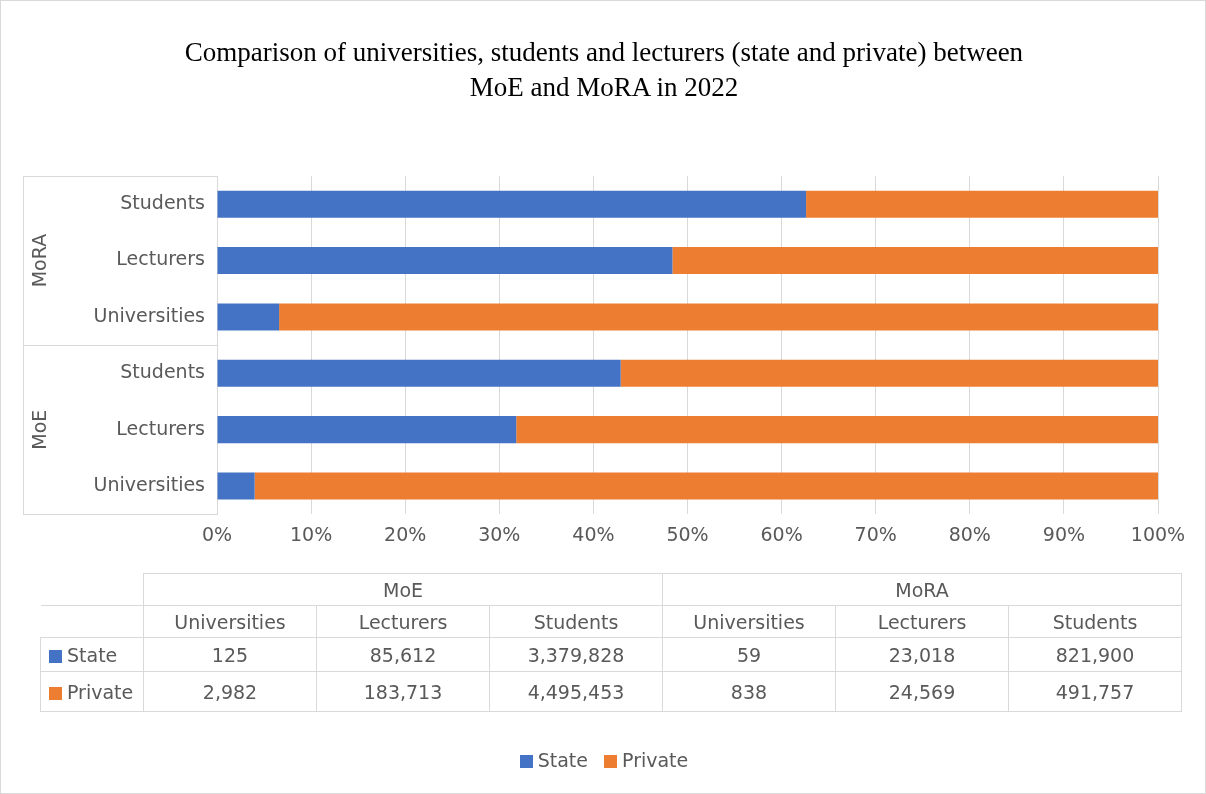 The image size is (1206, 794). I want to click on text: 23,018, so click(922, 654).